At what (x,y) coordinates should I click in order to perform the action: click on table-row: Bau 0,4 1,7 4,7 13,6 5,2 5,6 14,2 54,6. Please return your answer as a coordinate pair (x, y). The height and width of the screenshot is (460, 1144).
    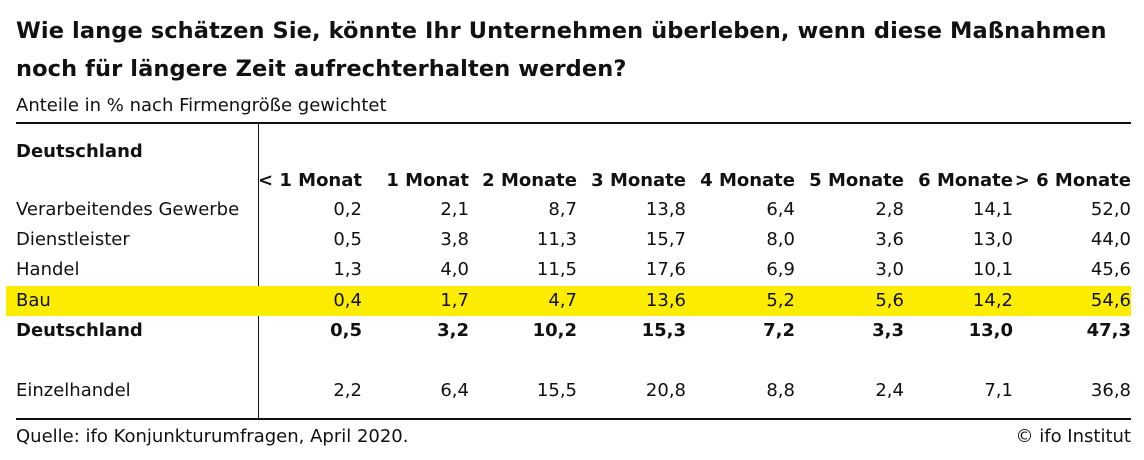
    Looking at the image, I should click on (568, 301).